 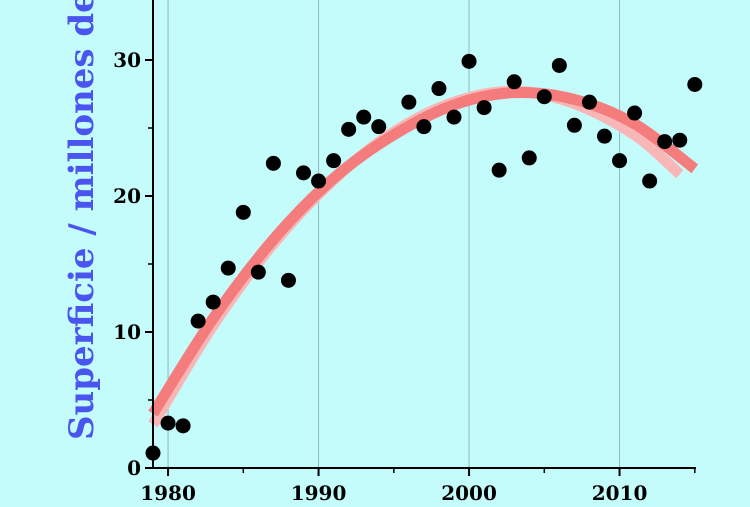 What do you see at coordinates (589, 102) in the screenshot?
I see `data-point-2008` at bounding box center [589, 102].